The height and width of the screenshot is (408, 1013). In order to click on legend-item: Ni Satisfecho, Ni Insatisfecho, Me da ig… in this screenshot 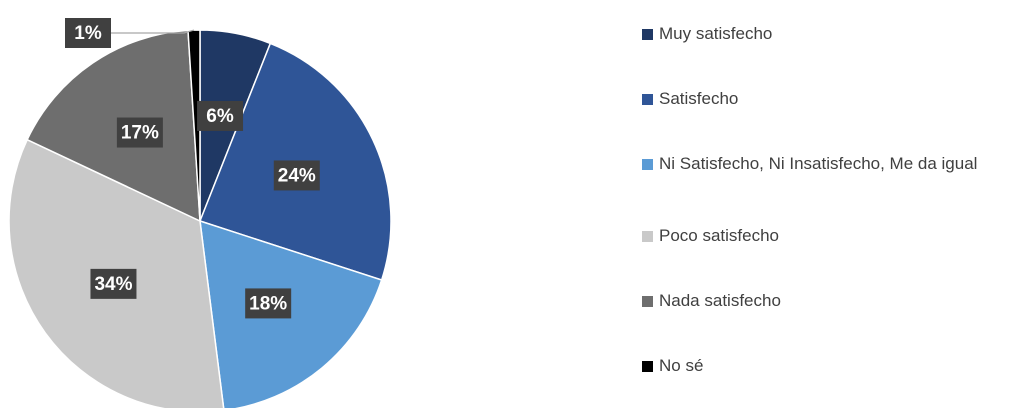, I will do `click(824, 188)`.